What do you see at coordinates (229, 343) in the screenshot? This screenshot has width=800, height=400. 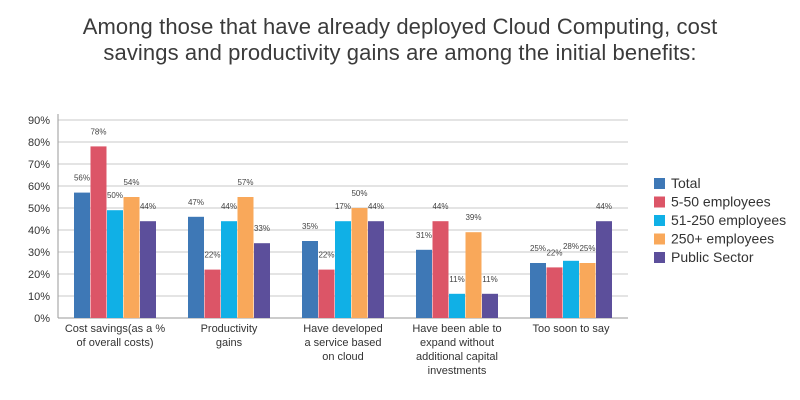 I see `x-tick-label: gains` at bounding box center [229, 343].